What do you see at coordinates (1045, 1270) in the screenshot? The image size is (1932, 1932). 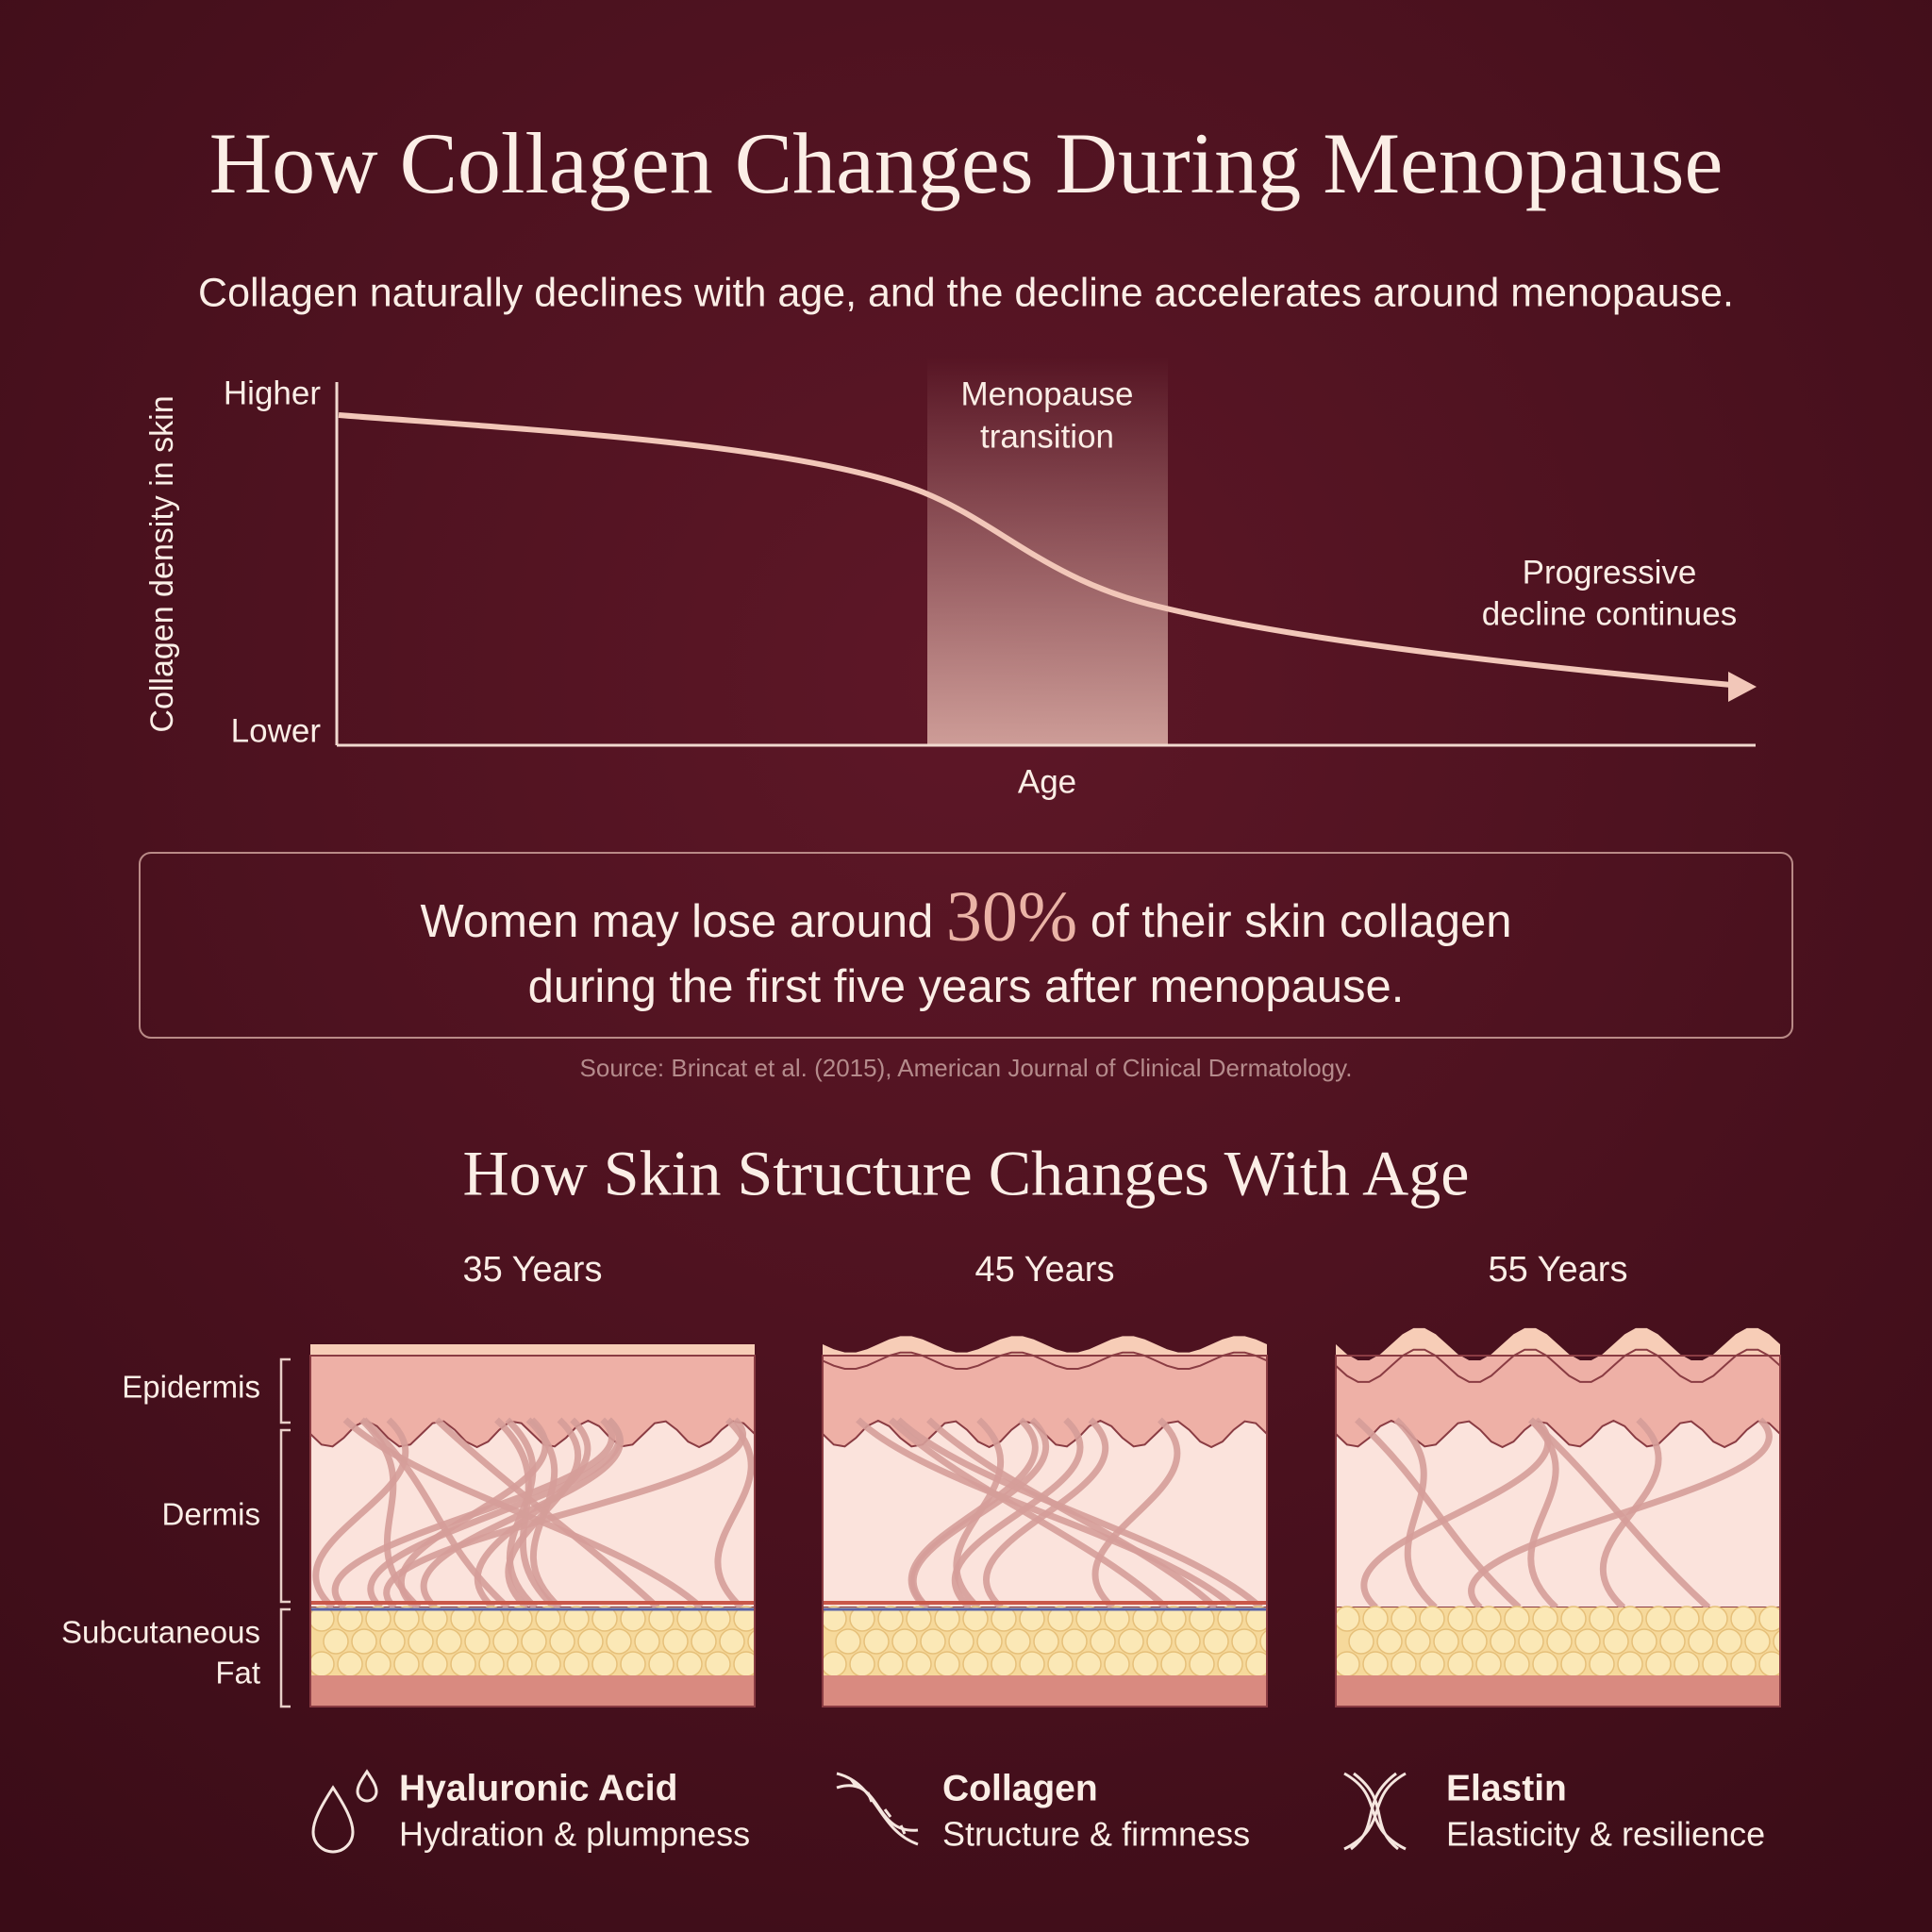 I see `panel-label: 45 Years` at bounding box center [1045, 1270].